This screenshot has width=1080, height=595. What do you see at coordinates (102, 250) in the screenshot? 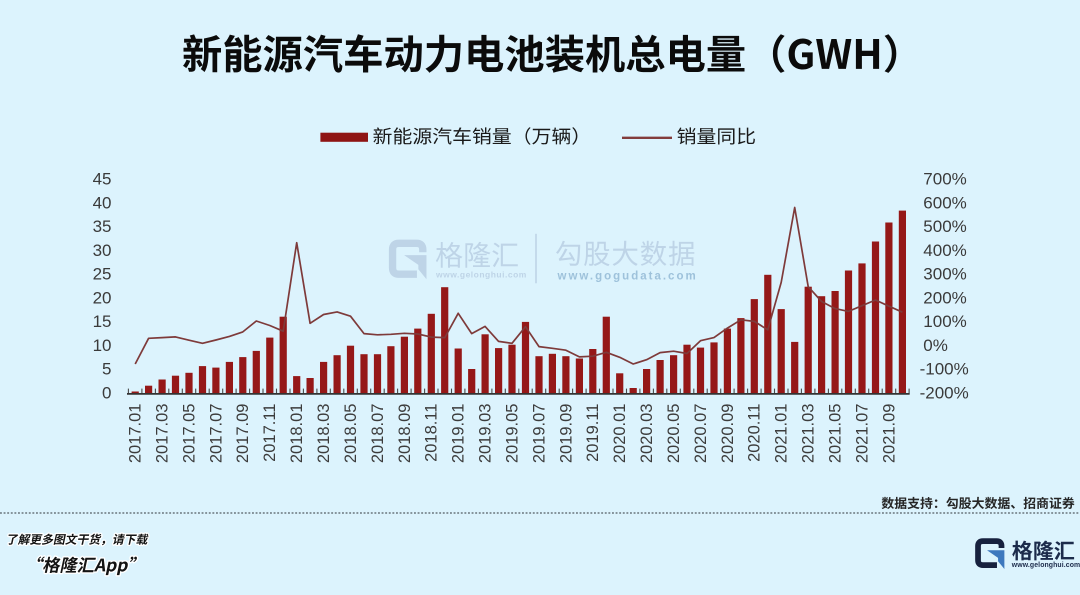
I see `svg-text: 30` at bounding box center [102, 250].